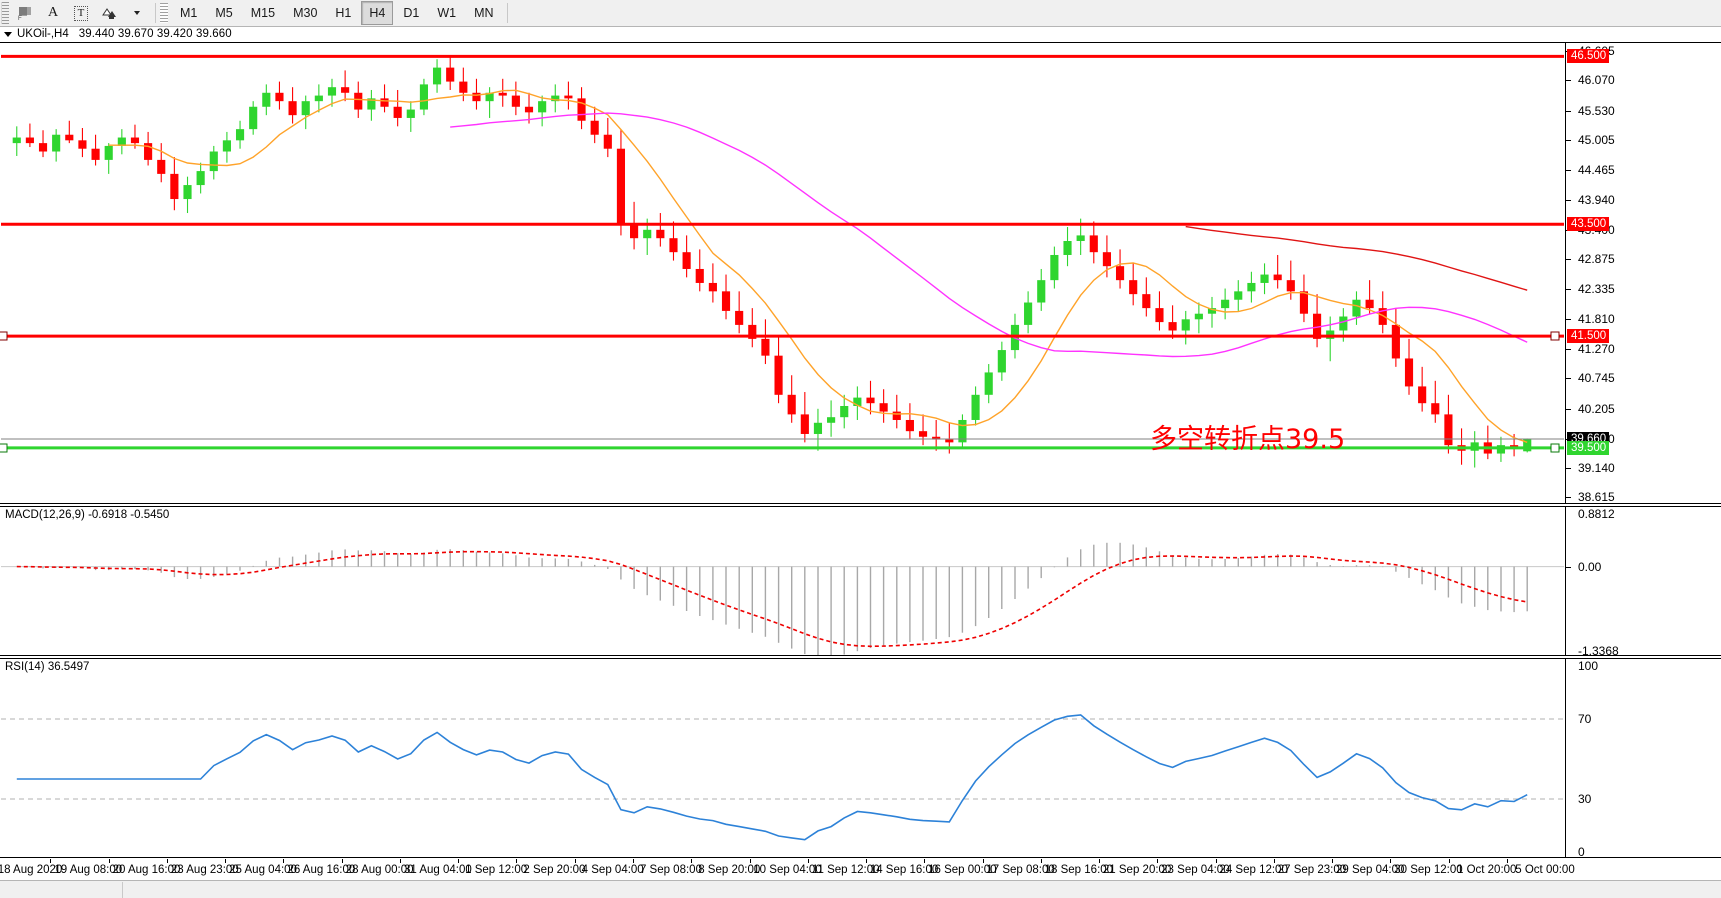 The image size is (1721, 898). I want to click on shapes-dropdown-icon, so click(137, 13).